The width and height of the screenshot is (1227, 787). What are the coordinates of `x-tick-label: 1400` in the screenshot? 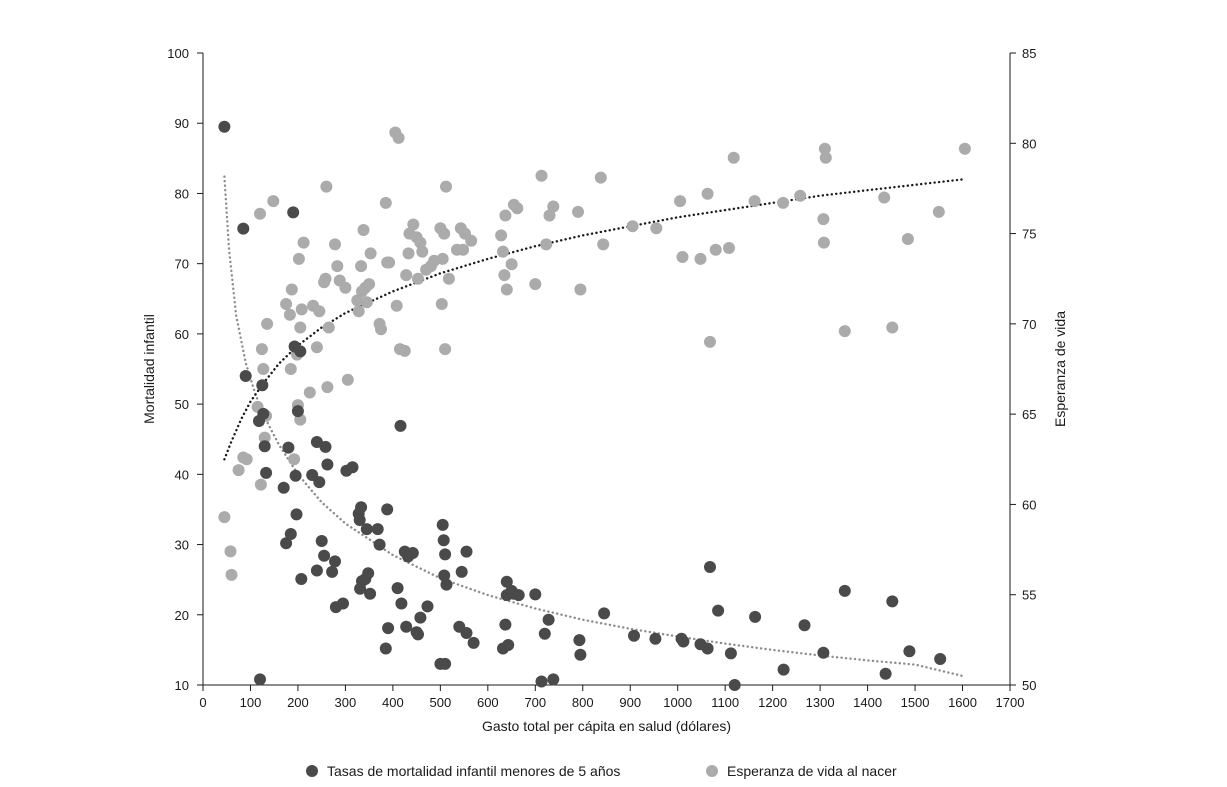 It's located at (867, 702).